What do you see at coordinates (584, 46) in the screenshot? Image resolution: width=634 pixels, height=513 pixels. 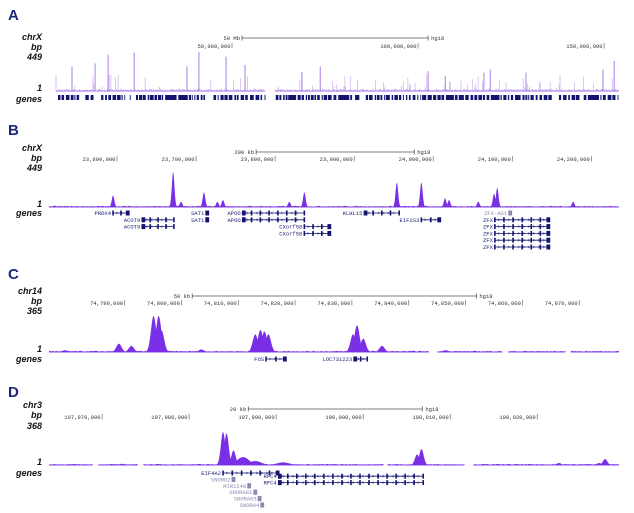 I see `axis-tick-label: 150,000,000` at bounding box center [584, 46].